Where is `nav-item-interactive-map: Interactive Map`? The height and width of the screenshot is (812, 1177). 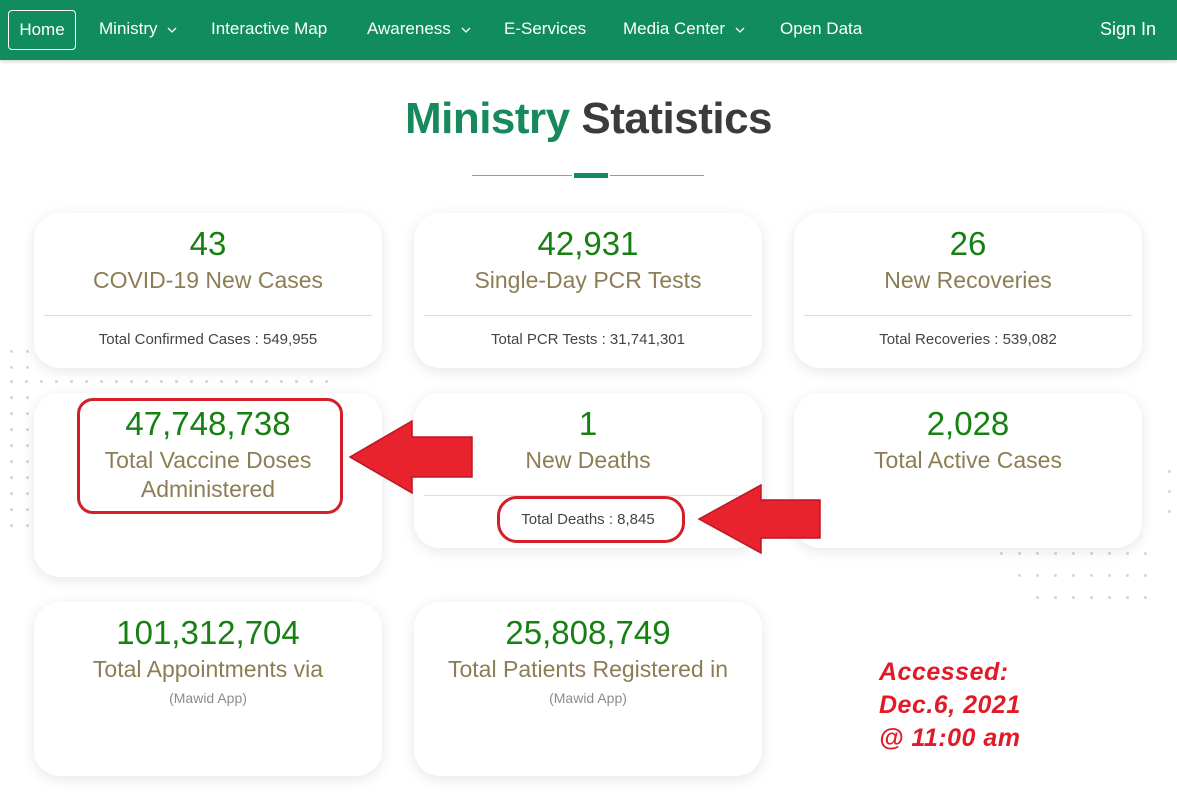 nav-item-interactive-map: Interactive Map is located at coordinates (269, 29).